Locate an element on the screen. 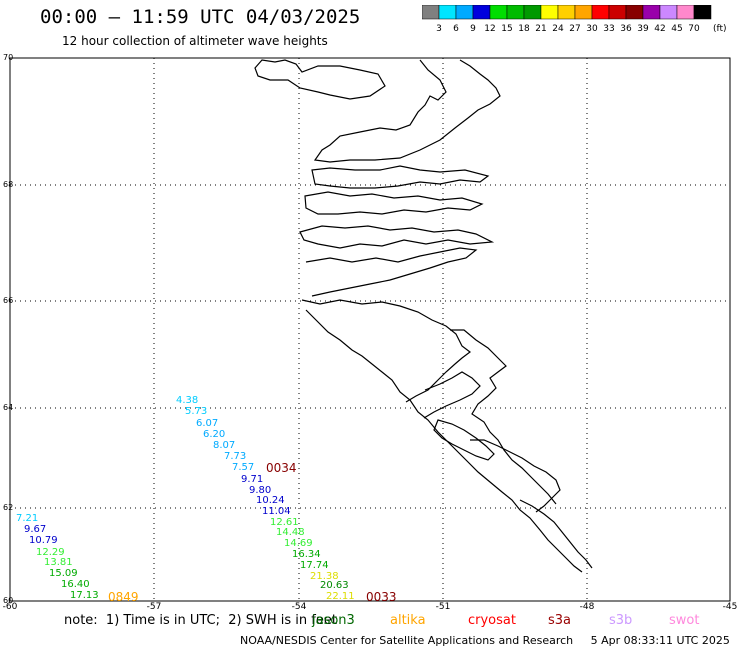 Image resolution: width=740 pixels, height=650 pixels. colorbar-tick-label: 30 is located at coordinates (592, 29).